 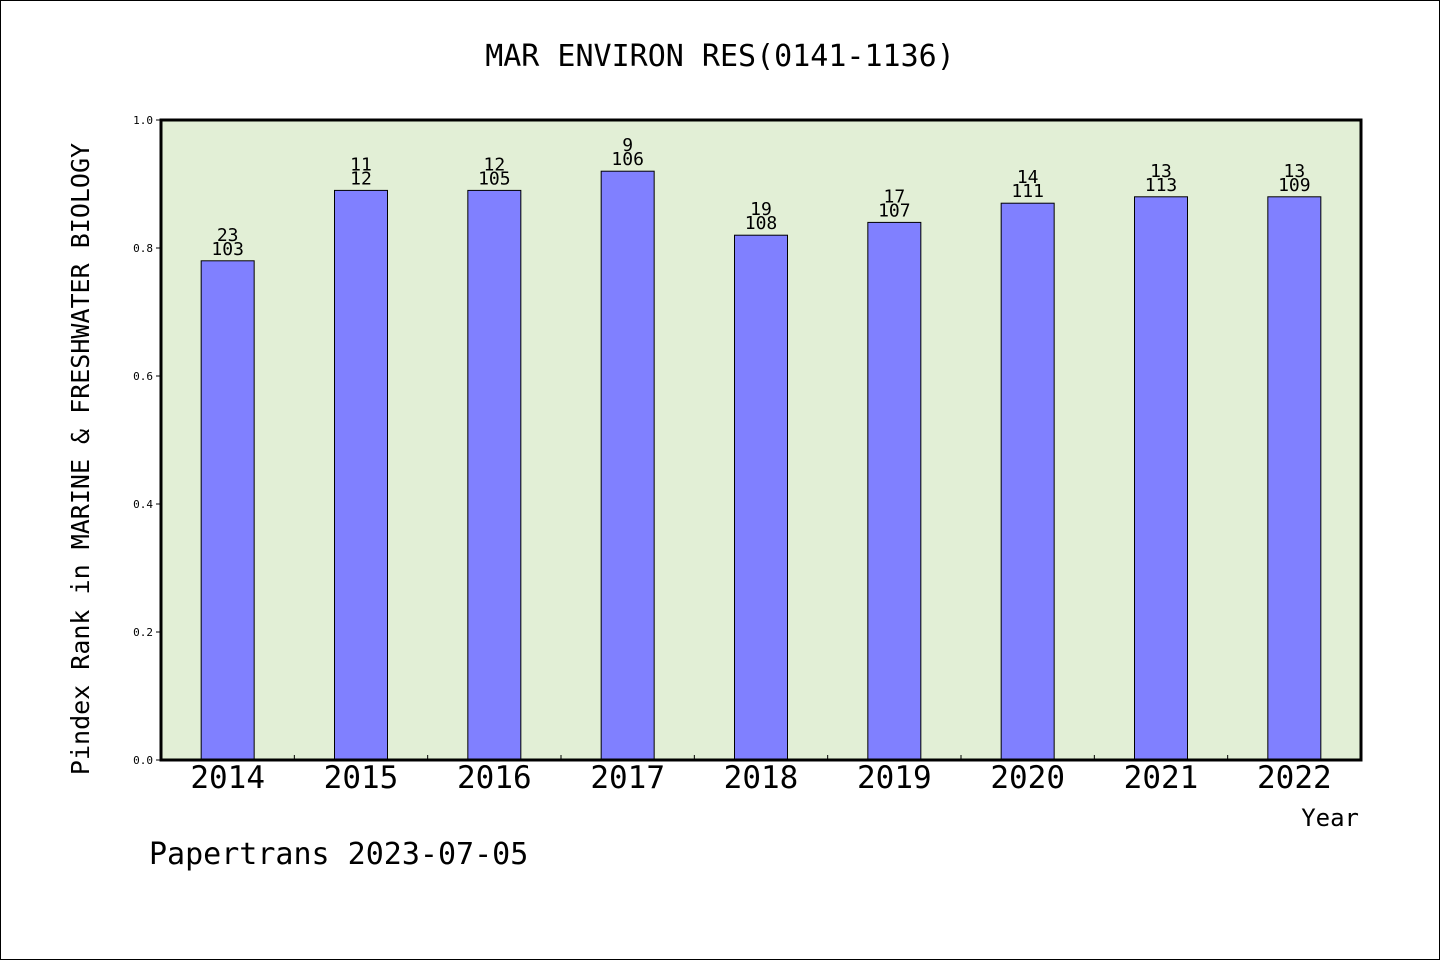 What do you see at coordinates (1330, 818) in the screenshot?
I see `x-axis-label: Year` at bounding box center [1330, 818].